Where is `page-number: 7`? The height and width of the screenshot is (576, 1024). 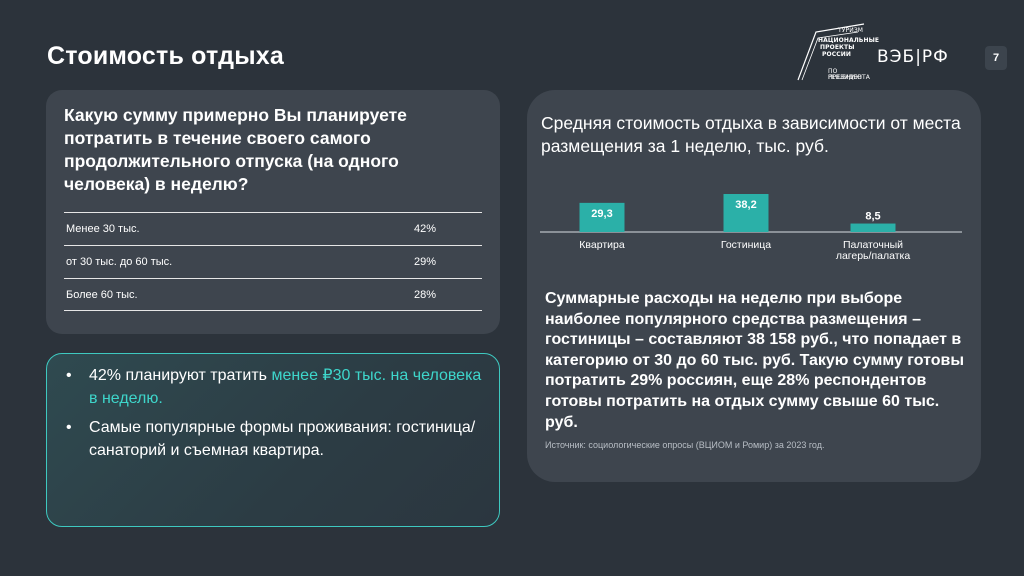
page-number: 7 is located at coordinates (996, 58).